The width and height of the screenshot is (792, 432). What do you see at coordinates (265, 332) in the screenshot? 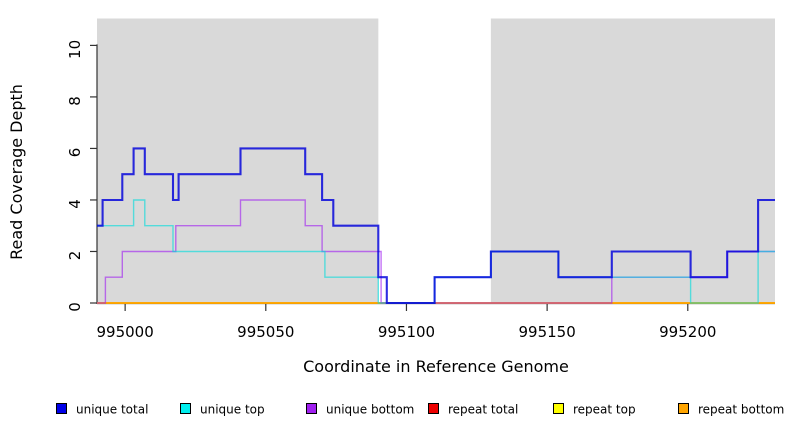
I see `x-tick-label: 995050` at bounding box center [265, 332].